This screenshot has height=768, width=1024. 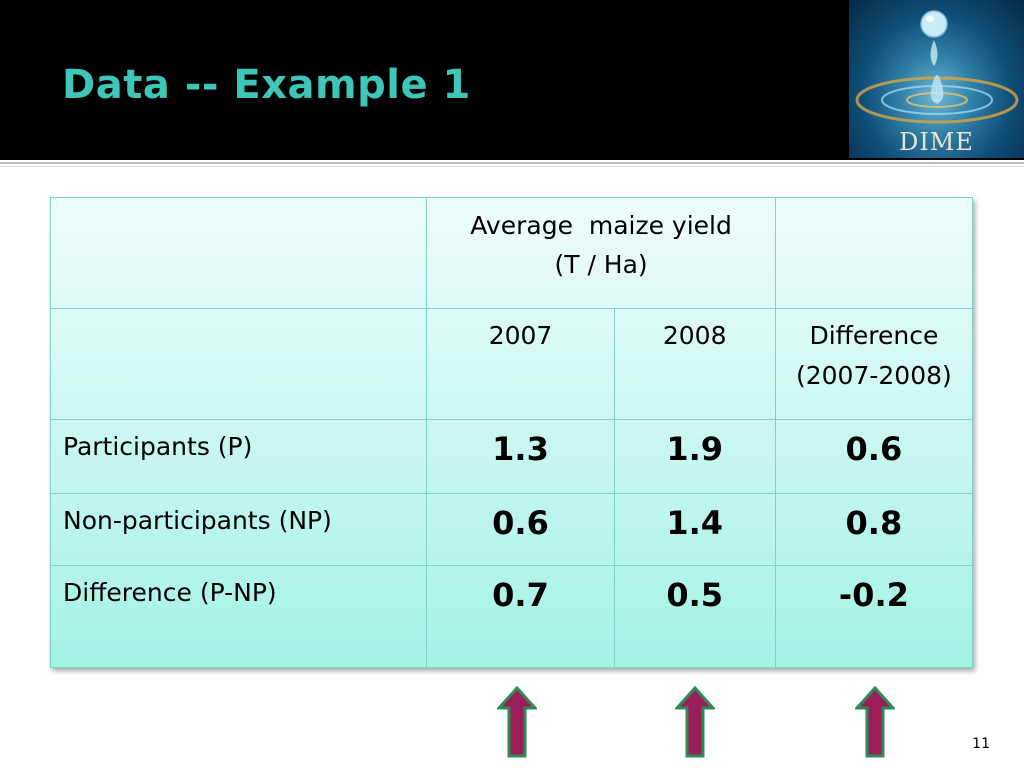 What do you see at coordinates (694, 364) in the screenshot?
I see `column-header: 2008` at bounding box center [694, 364].